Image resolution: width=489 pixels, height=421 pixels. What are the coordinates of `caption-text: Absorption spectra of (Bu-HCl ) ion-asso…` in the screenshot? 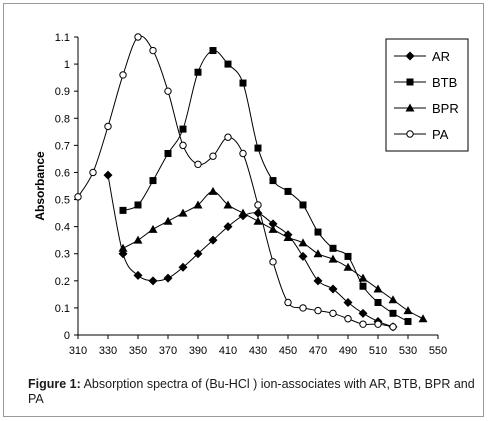 It's located at (251, 391).